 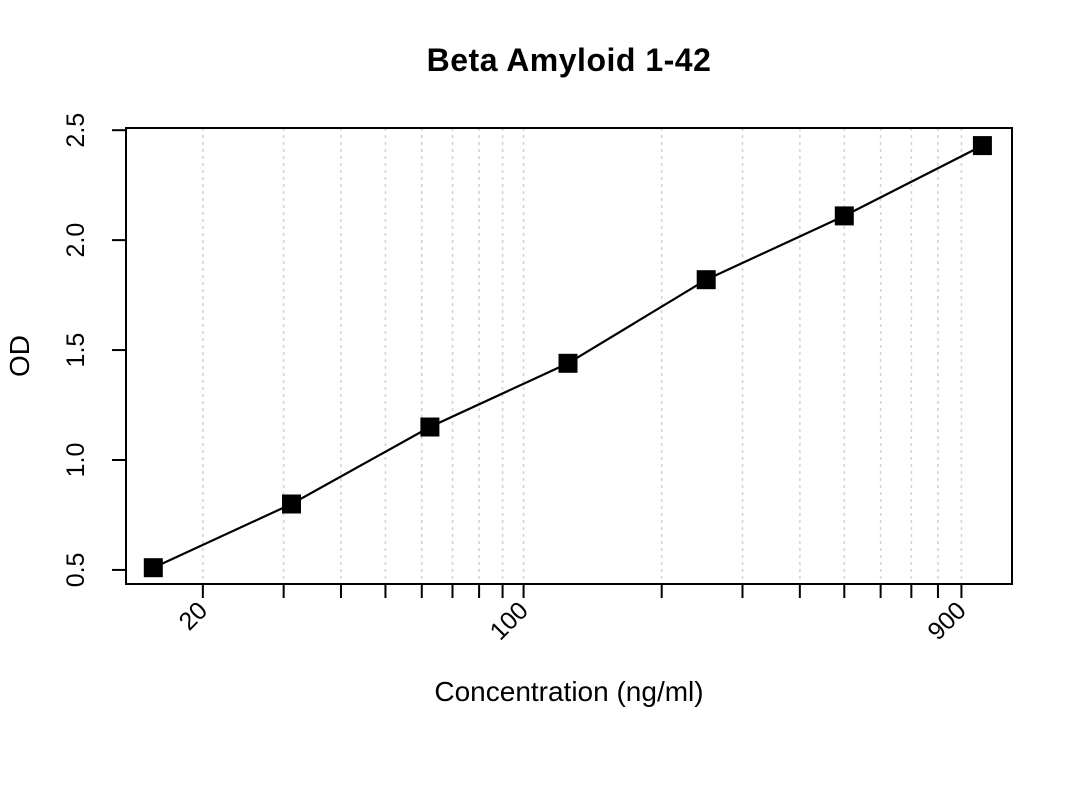 What do you see at coordinates (946, 620) in the screenshot?
I see `x-tick-label: 900` at bounding box center [946, 620].